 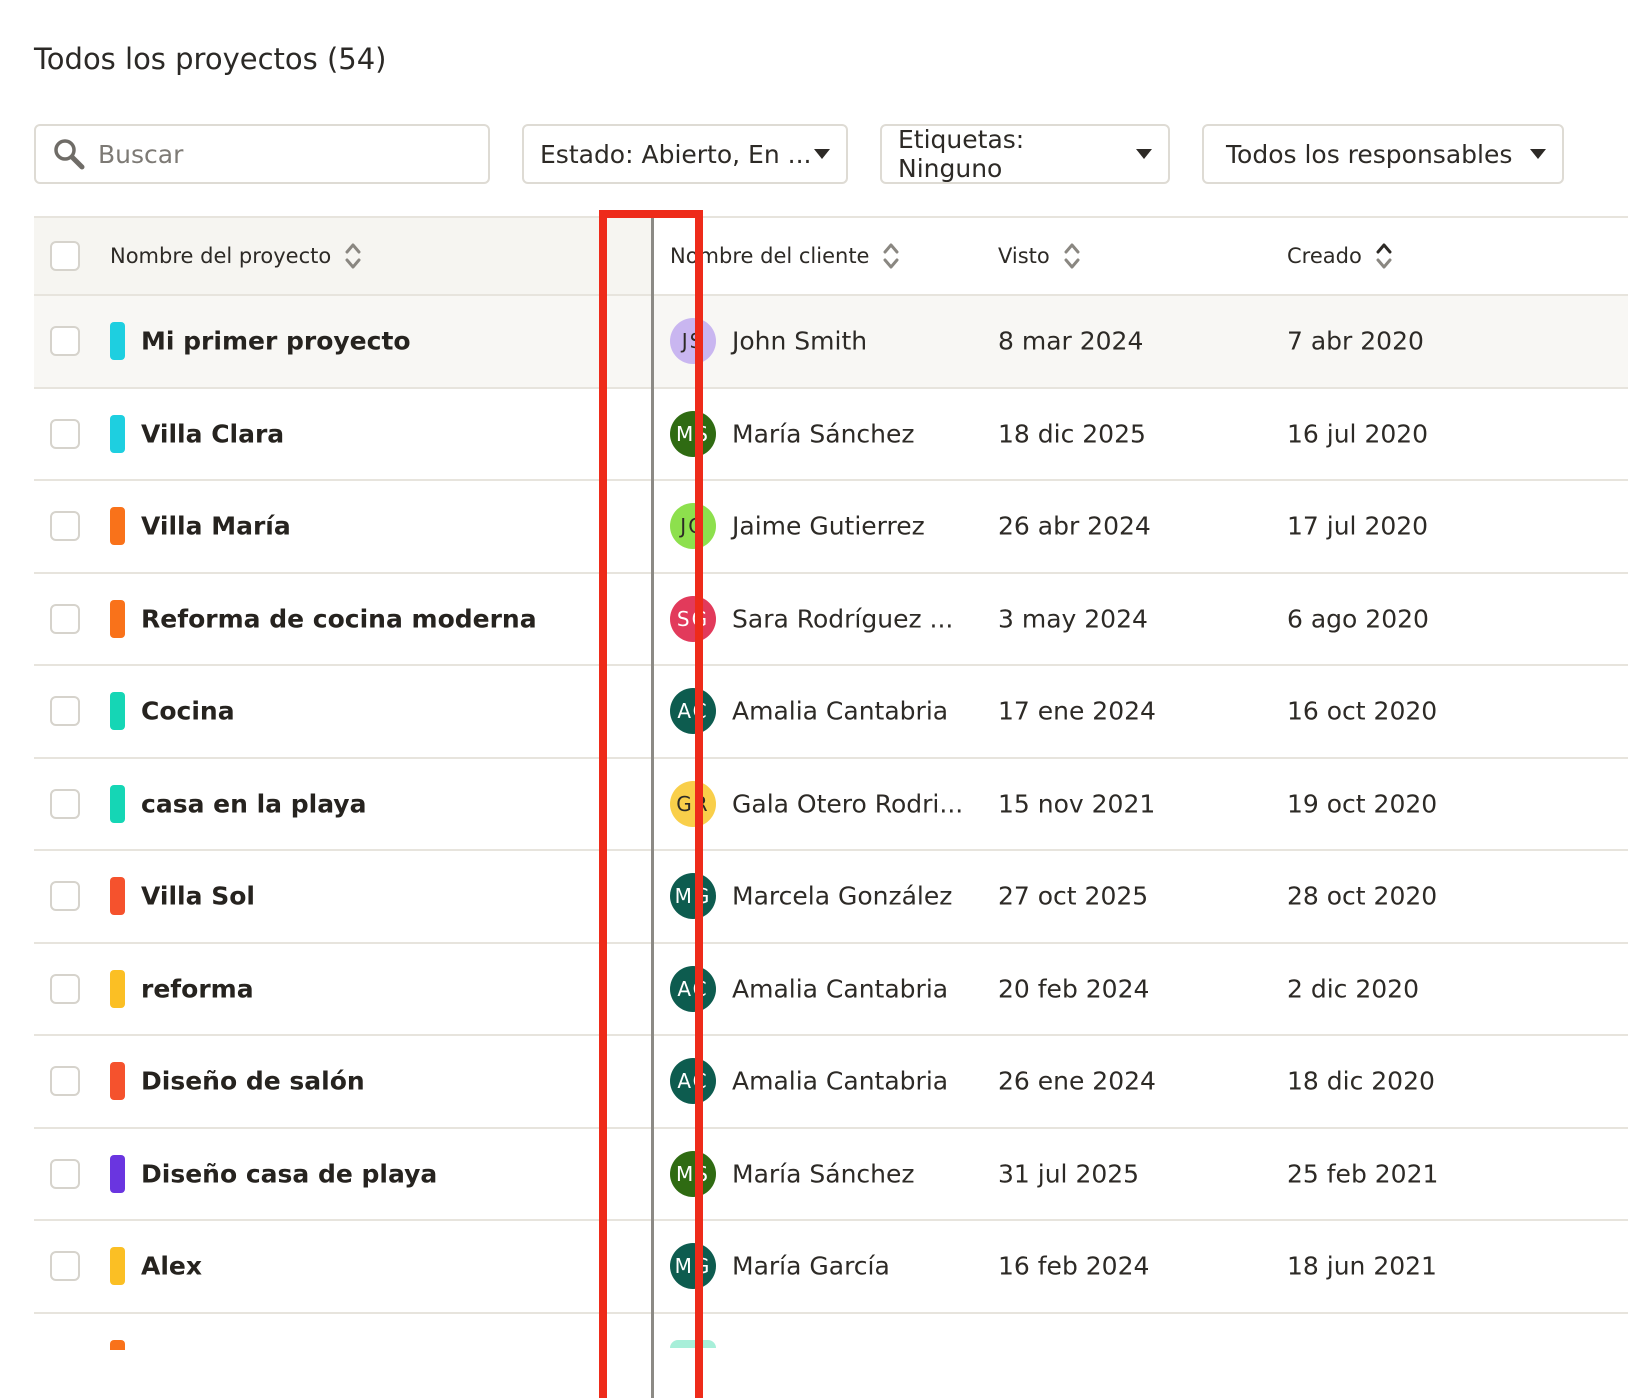 I want to click on client-name: Jaime Gutierrez, so click(x=828, y=526).